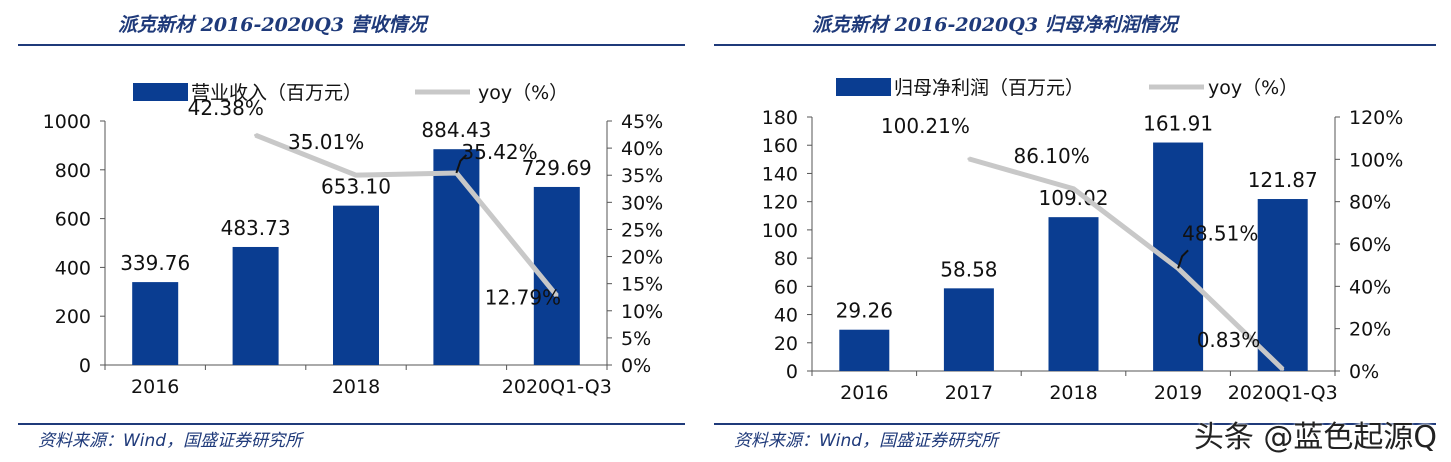 This screenshot has width=1451, height=462. I want to click on right-axis-tick-label: 10%, so click(642, 312).